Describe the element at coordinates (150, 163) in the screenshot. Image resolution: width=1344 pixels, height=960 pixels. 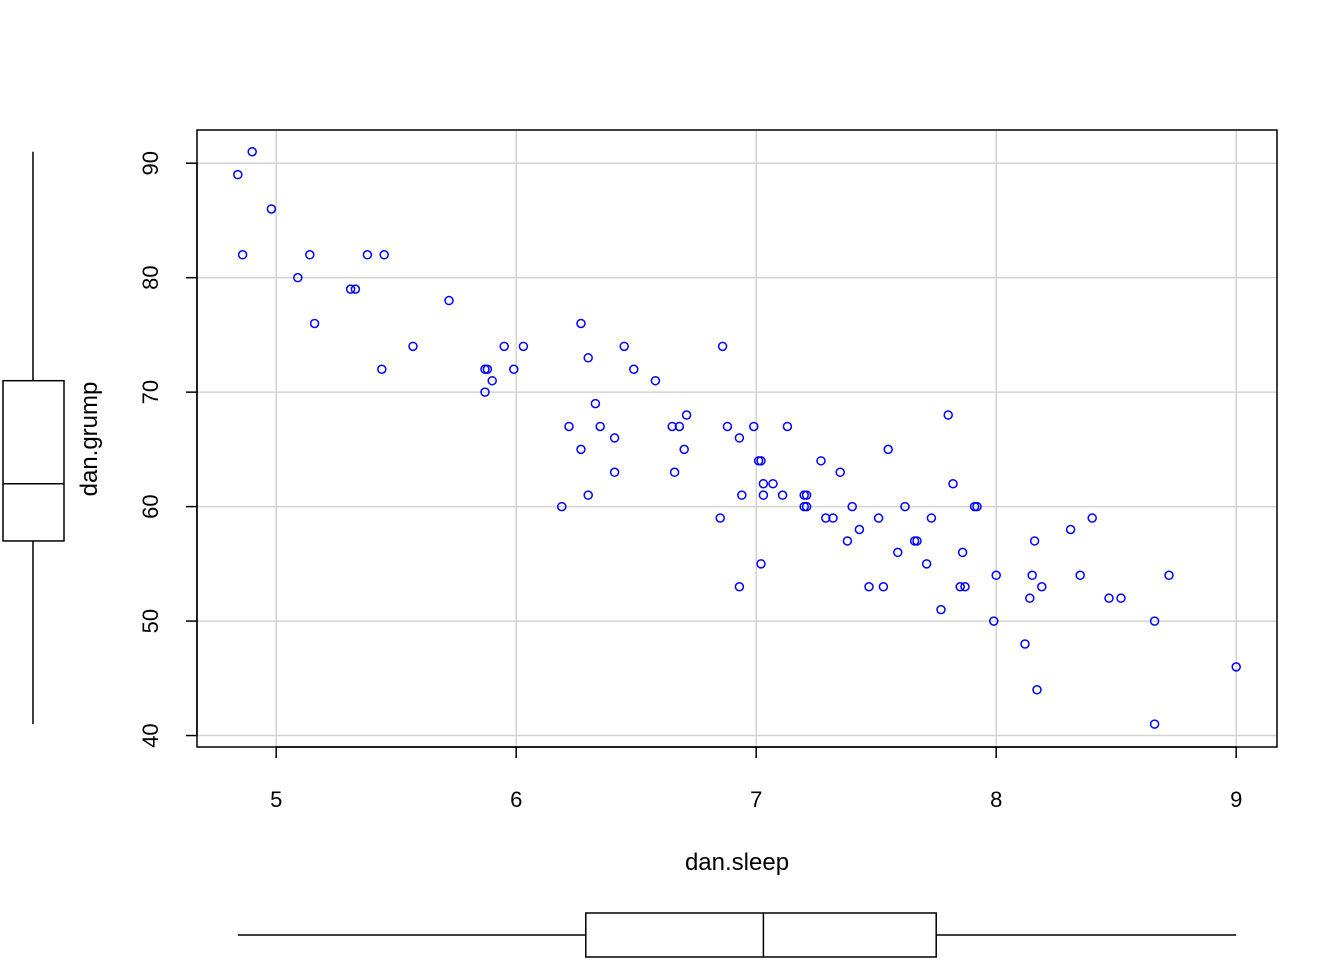
I see `y-tick-label: 90` at that location.